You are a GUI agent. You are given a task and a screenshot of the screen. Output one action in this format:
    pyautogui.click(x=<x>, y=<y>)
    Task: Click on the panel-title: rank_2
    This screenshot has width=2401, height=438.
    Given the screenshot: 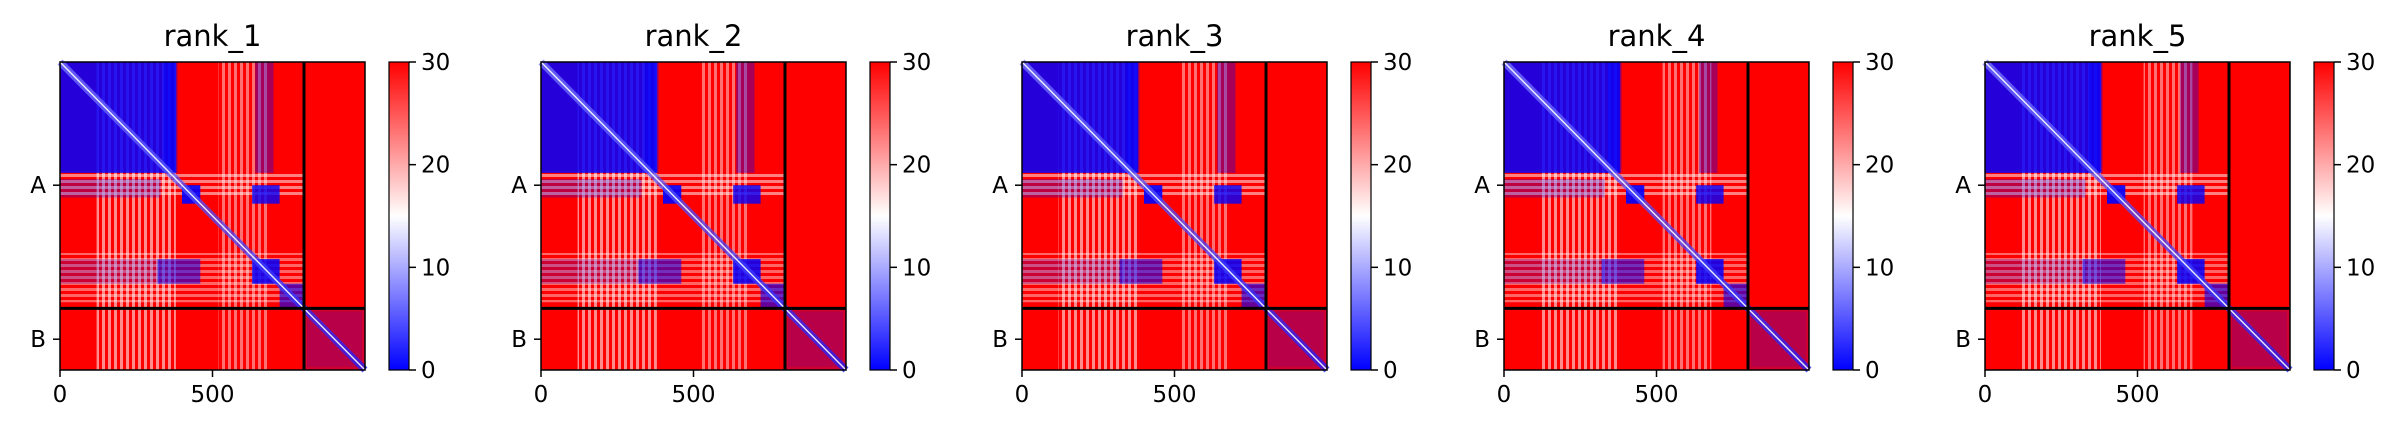 What is the action you would take?
    pyautogui.click(x=694, y=36)
    